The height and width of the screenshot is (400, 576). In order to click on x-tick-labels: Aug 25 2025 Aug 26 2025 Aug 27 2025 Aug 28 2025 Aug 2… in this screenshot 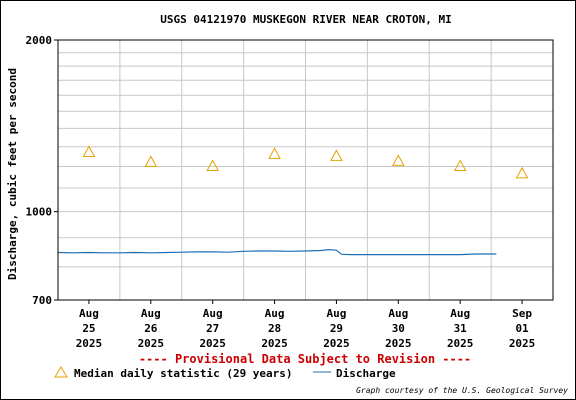, I will do `click(306, 325)`.